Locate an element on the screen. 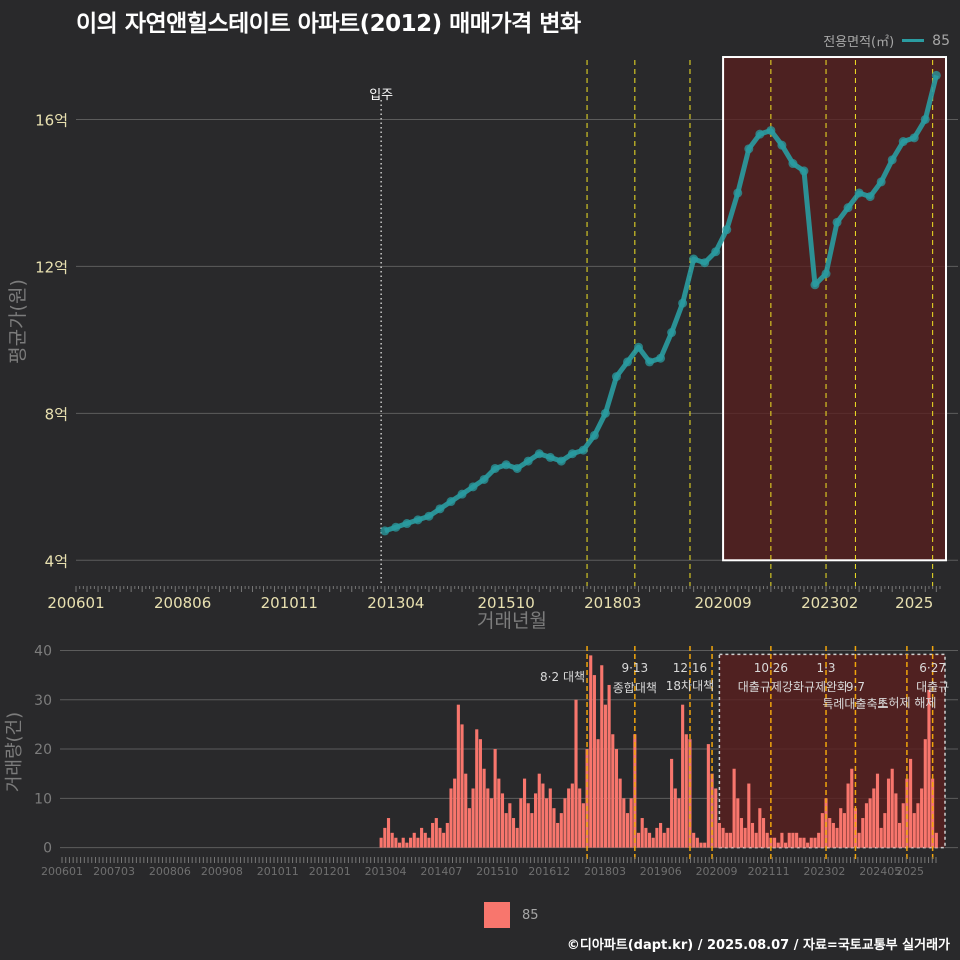  policy-label: 토허제 해제 is located at coordinates (906, 703).